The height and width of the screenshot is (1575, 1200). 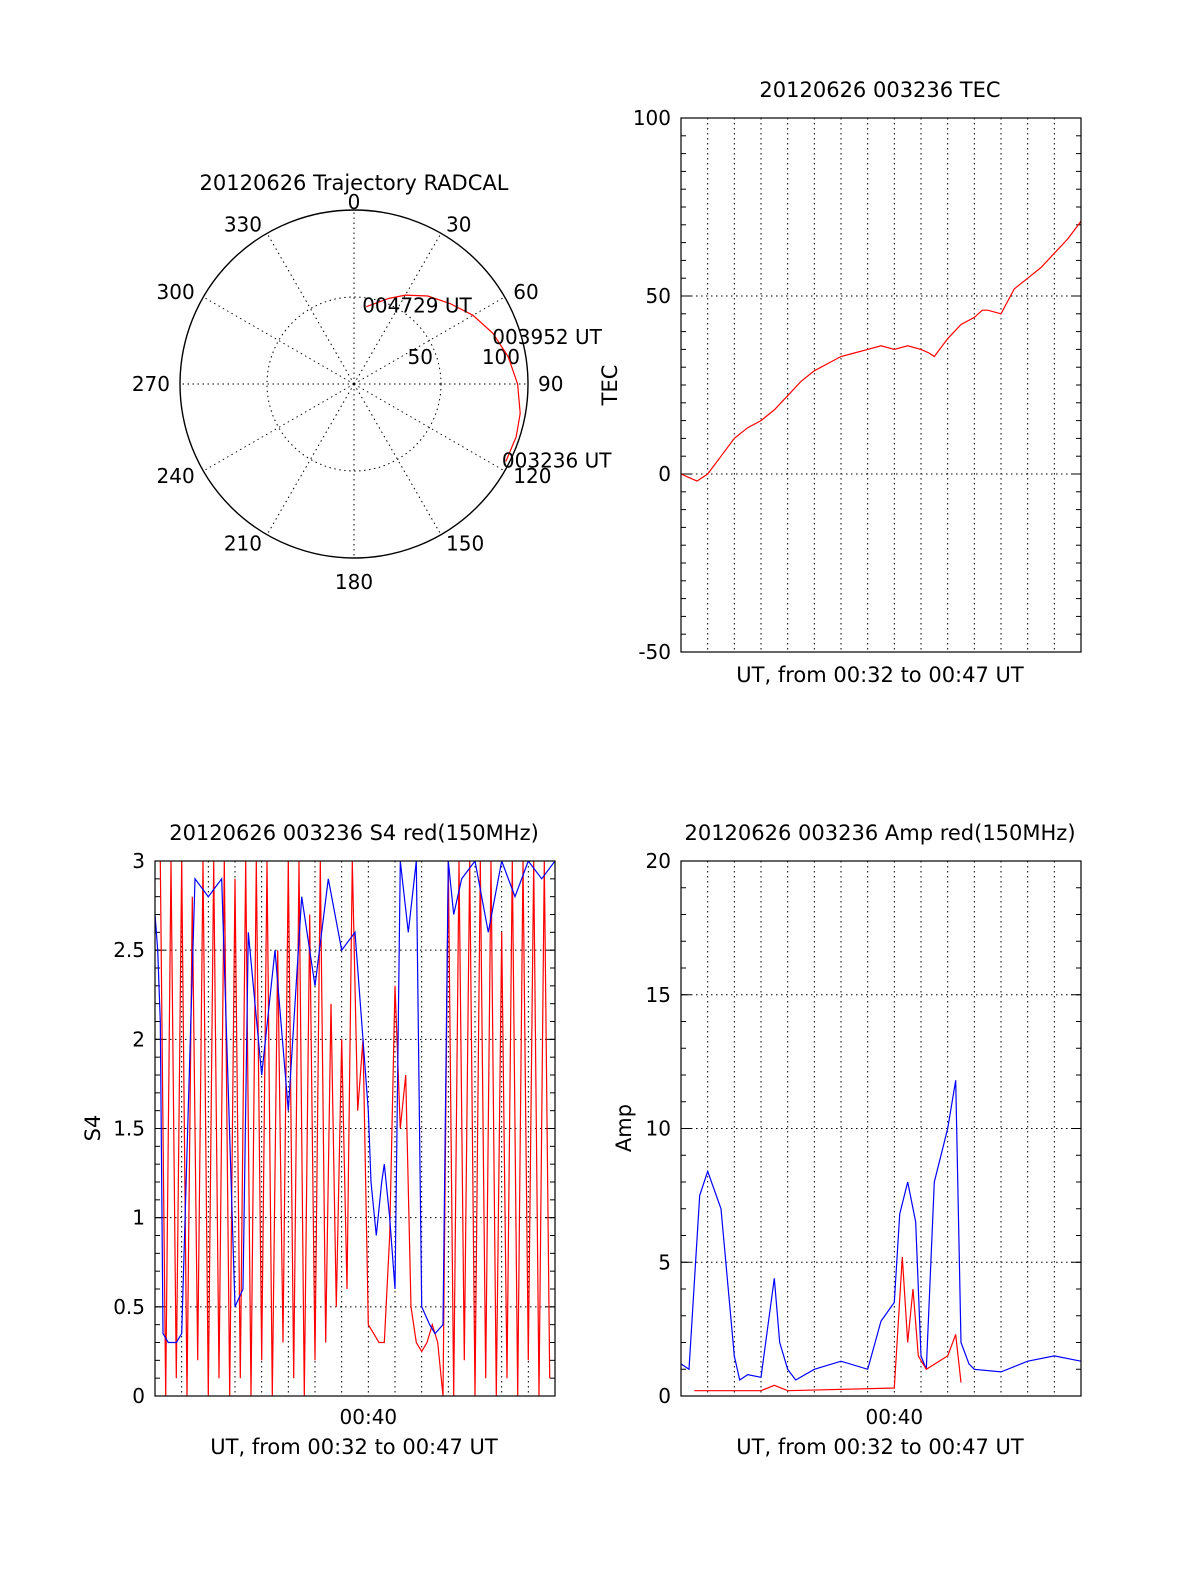 I want to click on y-tick-label: 2.5, so click(x=129, y=950).